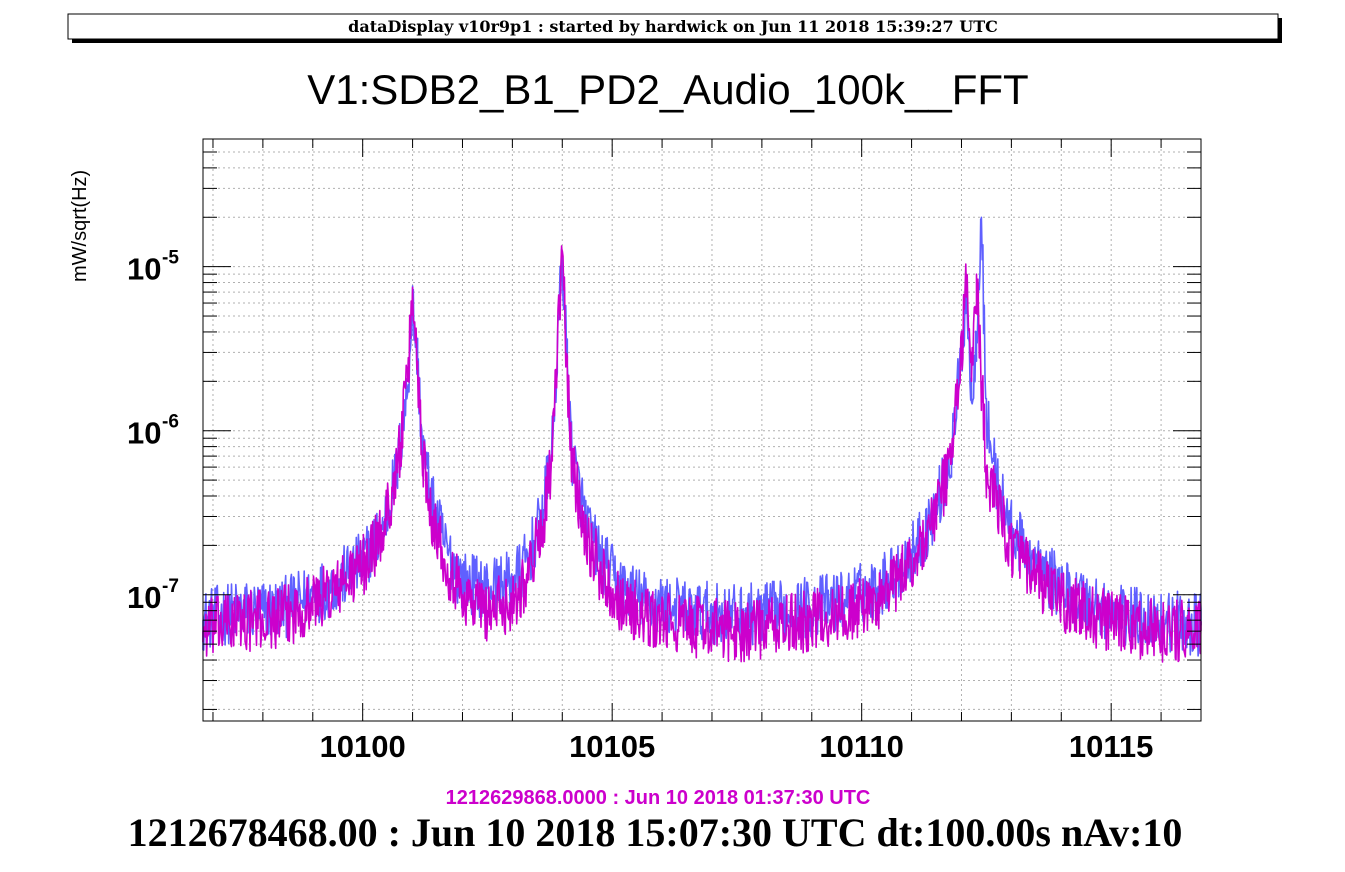  Describe the element at coordinates (170, 422) in the screenshot. I see `y-tick-label-exponent: -6` at that location.